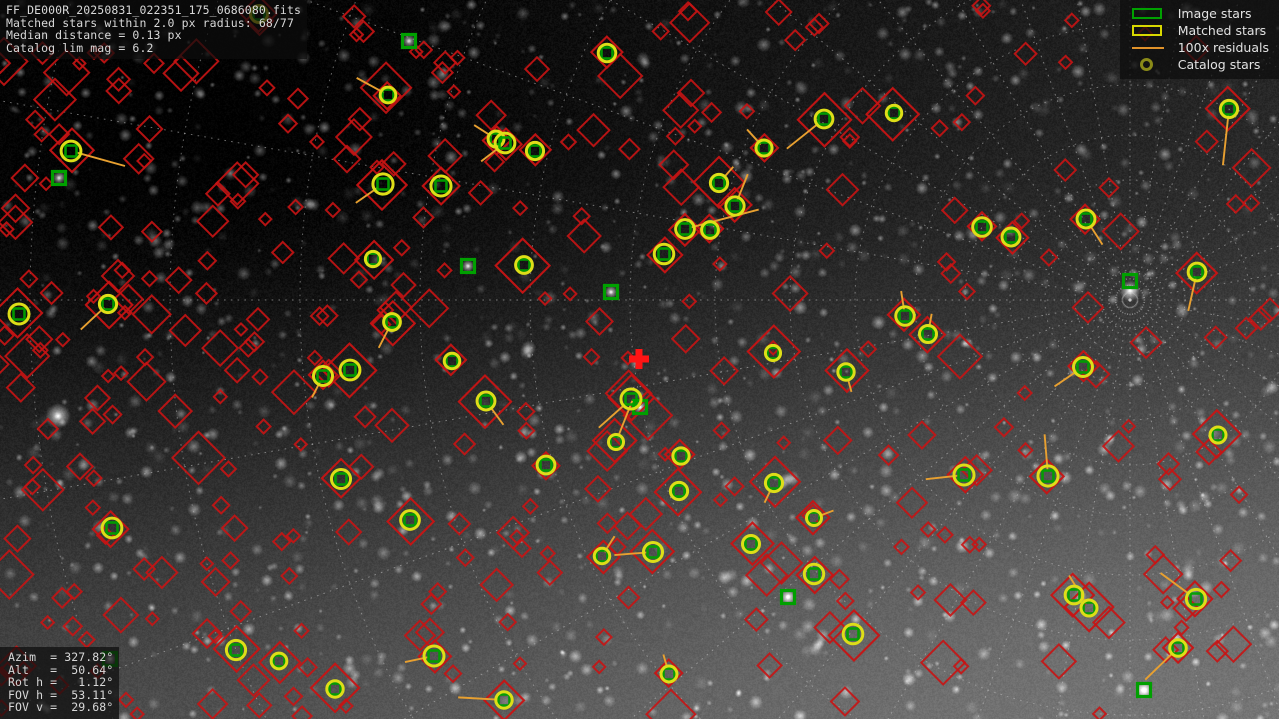  Describe the element at coordinates (1222, 30) in the screenshot. I see `legend-label: Matched stars` at that location.